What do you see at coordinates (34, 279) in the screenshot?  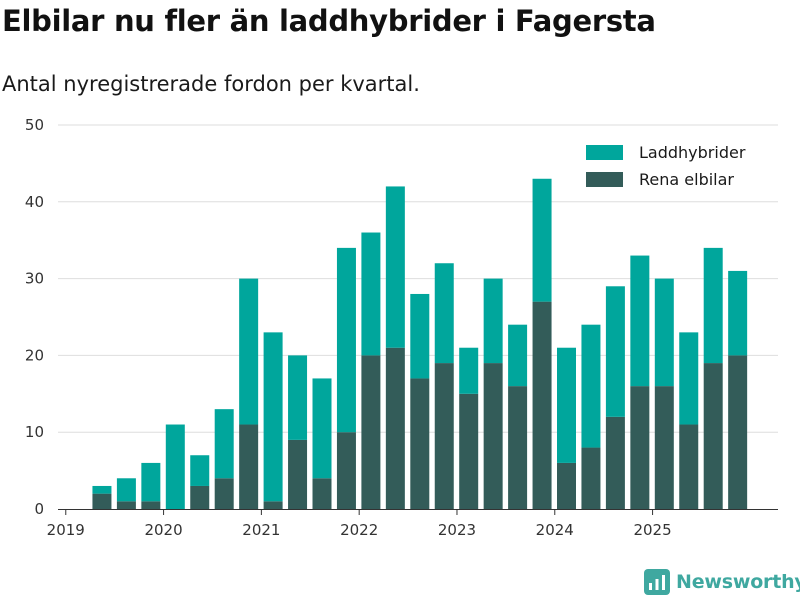 I see `y-tick-label: 30` at bounding box center [34, 279].